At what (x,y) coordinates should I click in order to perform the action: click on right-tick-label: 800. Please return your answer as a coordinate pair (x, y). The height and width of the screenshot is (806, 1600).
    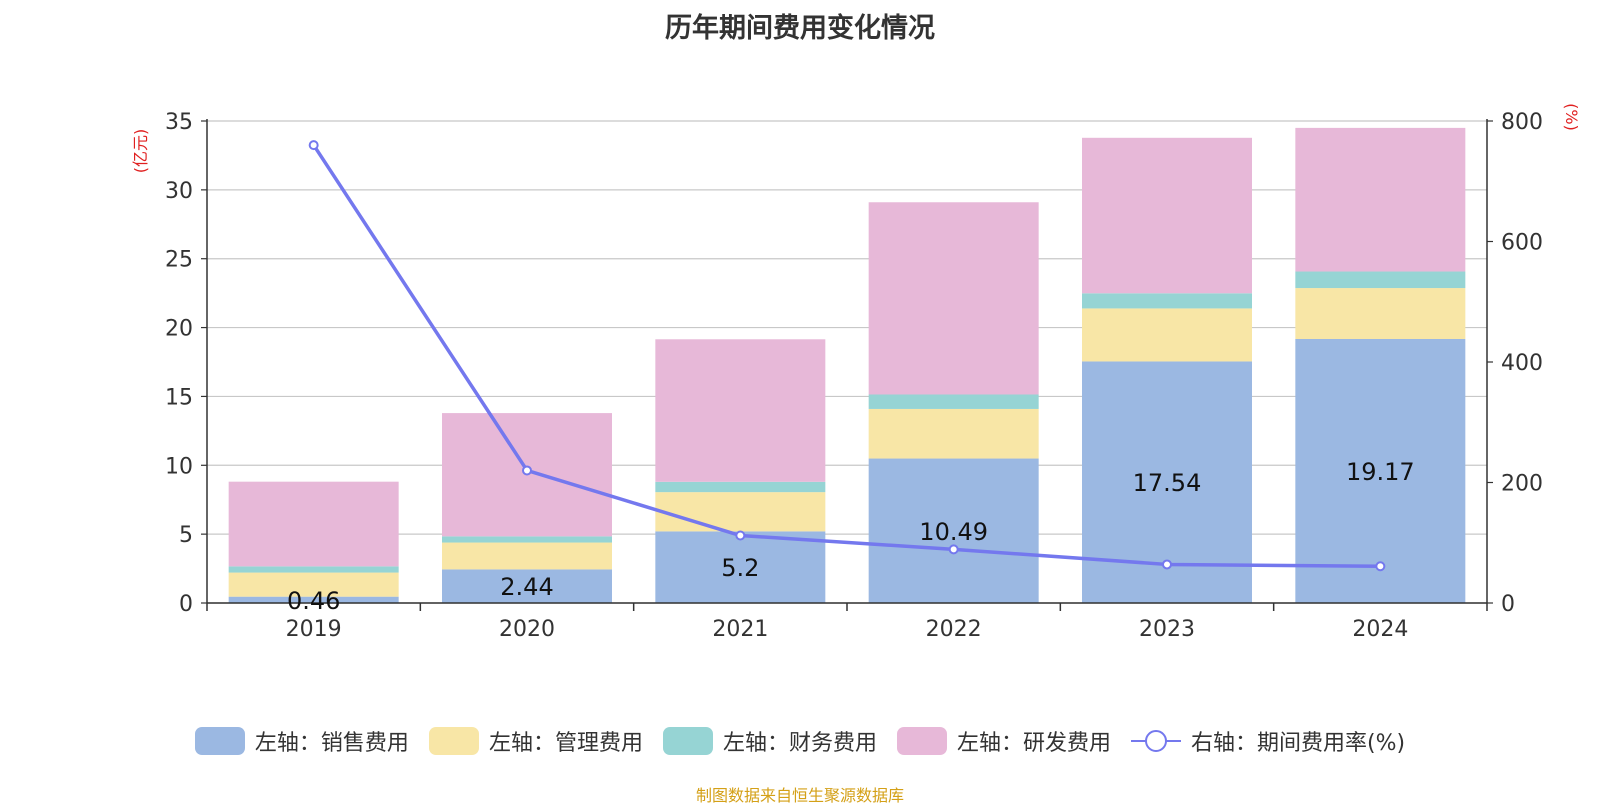
    Looking at the image, I should click on (1522, 122).